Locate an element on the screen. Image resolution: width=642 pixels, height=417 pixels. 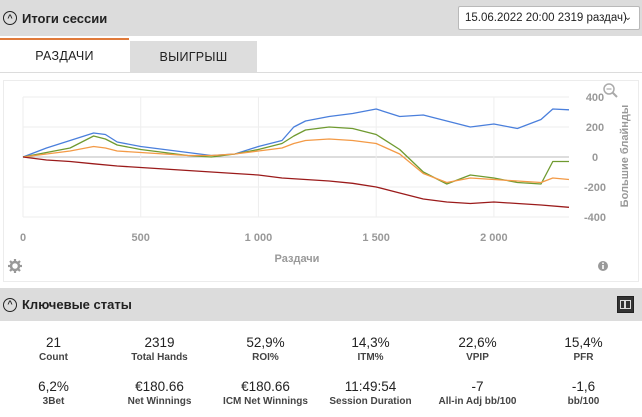
chevron-down-icon: ⌄ is located at coordinates (627, 17).